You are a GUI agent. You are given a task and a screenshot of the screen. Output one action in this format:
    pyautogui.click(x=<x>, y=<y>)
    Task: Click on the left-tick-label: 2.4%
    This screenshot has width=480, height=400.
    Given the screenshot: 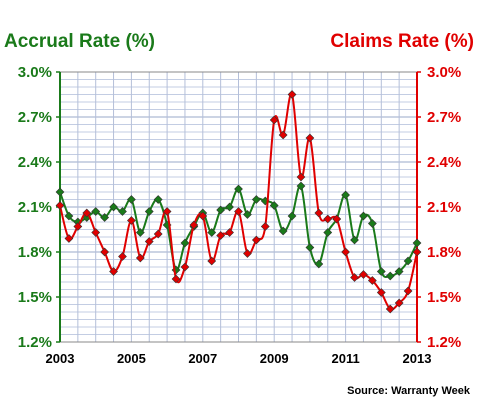 What is the action you would take?
    pyautogui.click(x=35, y=162)
    